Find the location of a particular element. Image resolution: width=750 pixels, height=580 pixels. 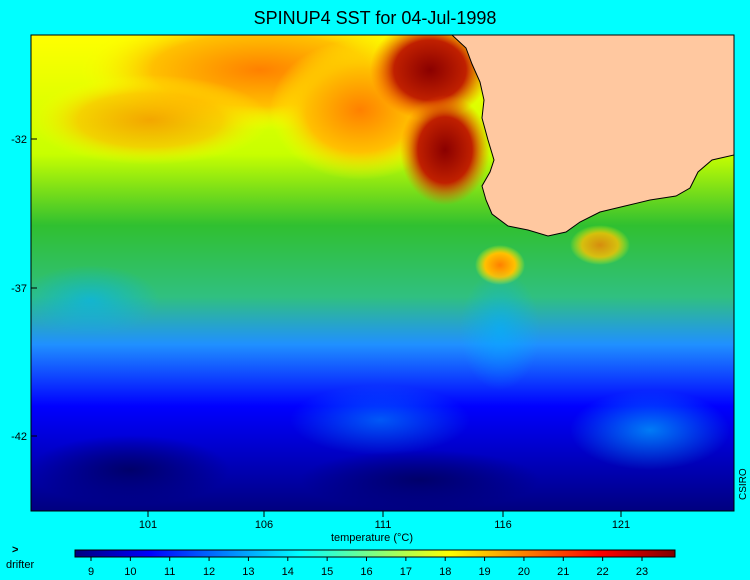

colorbar-tick-label: 20 is located at coordinates (524, 572).